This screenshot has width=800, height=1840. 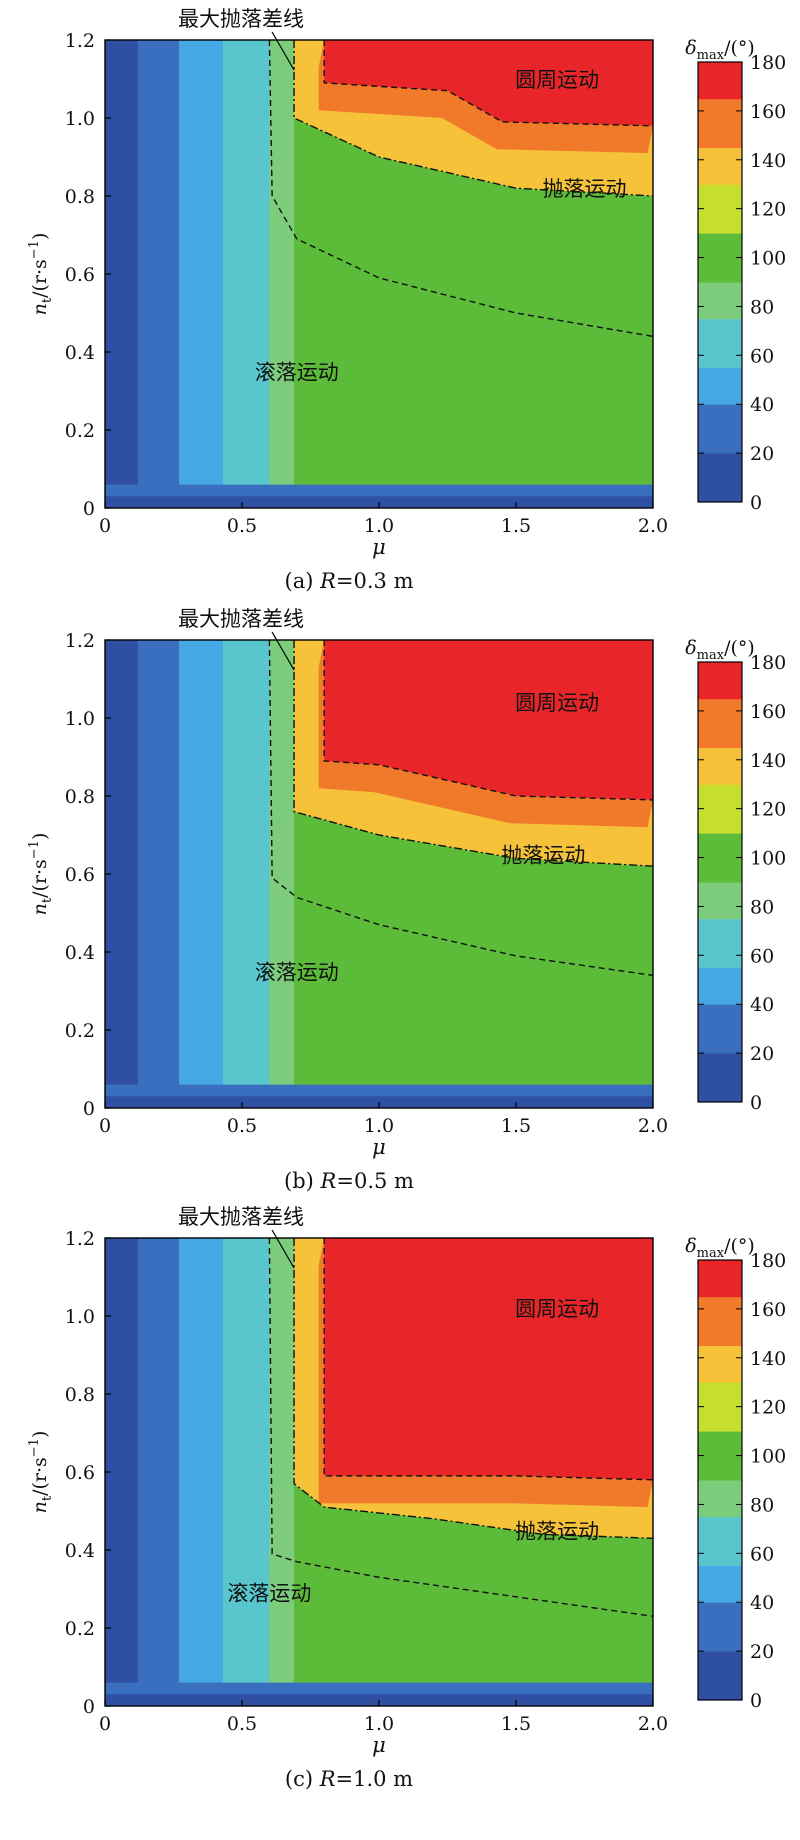 What do you see at coordinates (768, 761) in the screenshot?
I see `colorbar-tick-label: 140` at bounding box center [768, 761].